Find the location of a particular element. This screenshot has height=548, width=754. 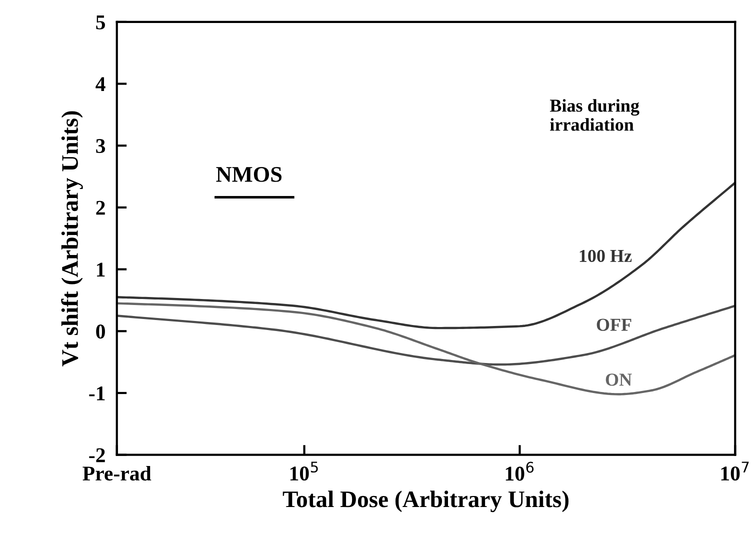

x-tick-label: 10$^{5}$ is located at coordinates (304, 471).